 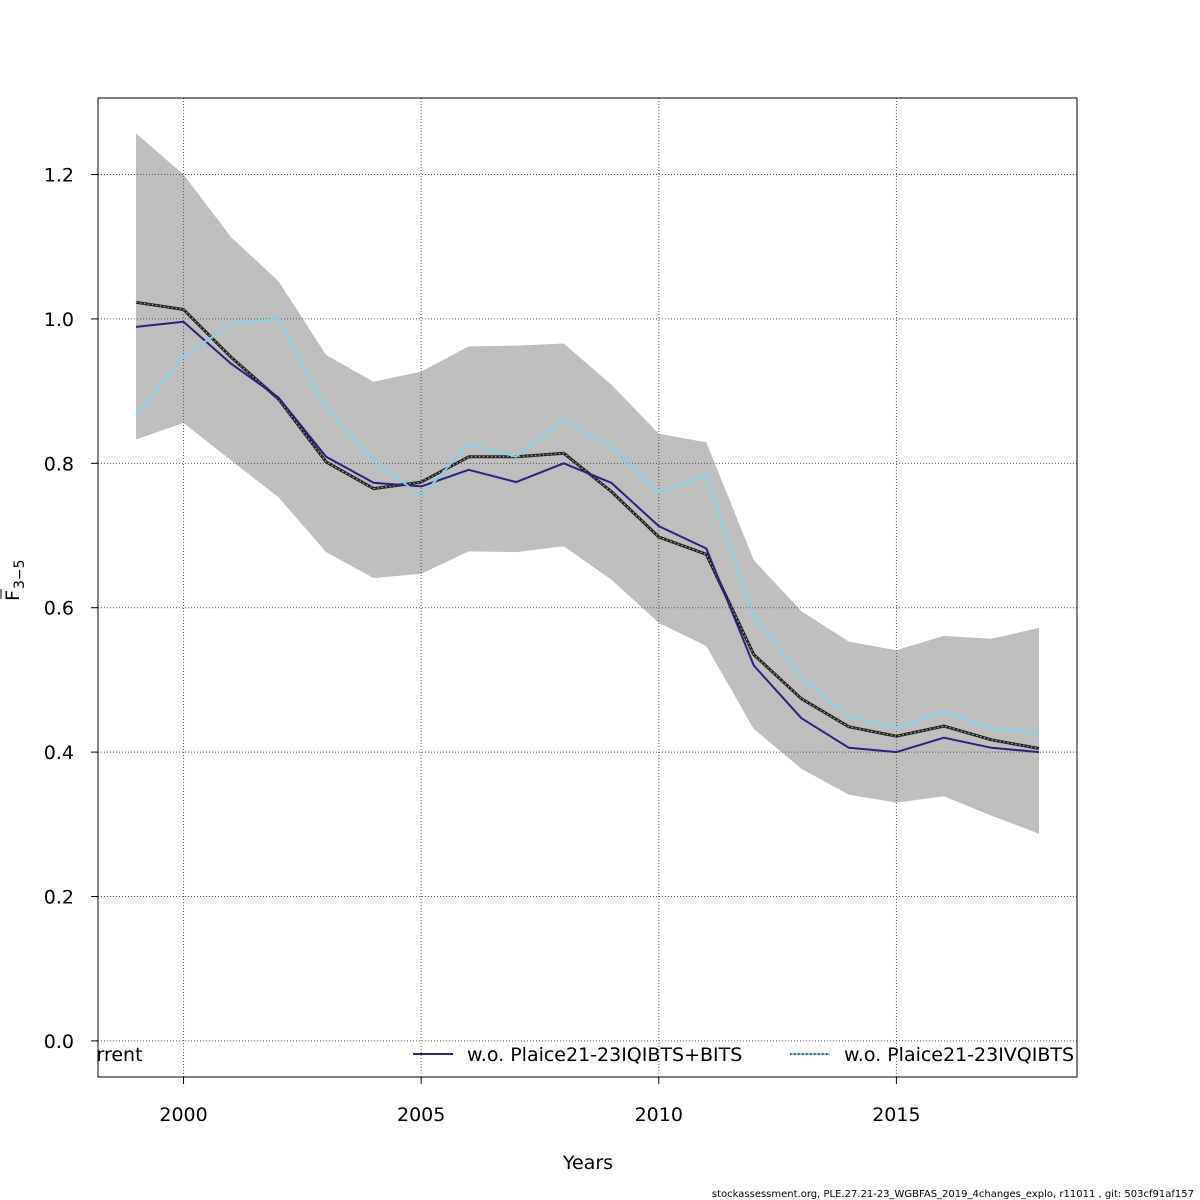 I want to click on y-tick-label-1: 0.2, so click(x=59, y=898).